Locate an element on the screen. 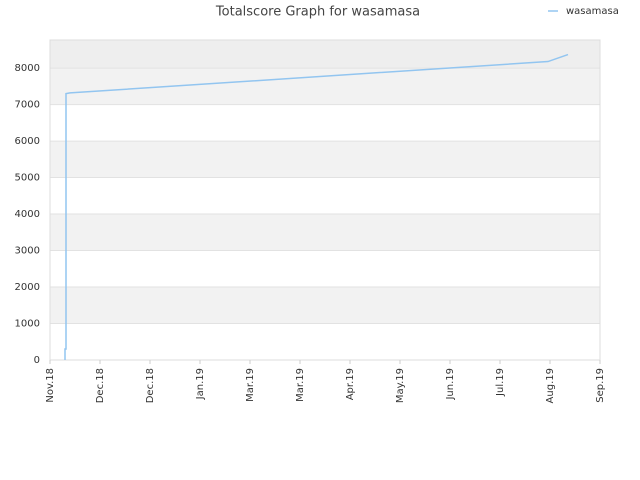  y-tick-label: 1000 is located at coordinates (27, 324).